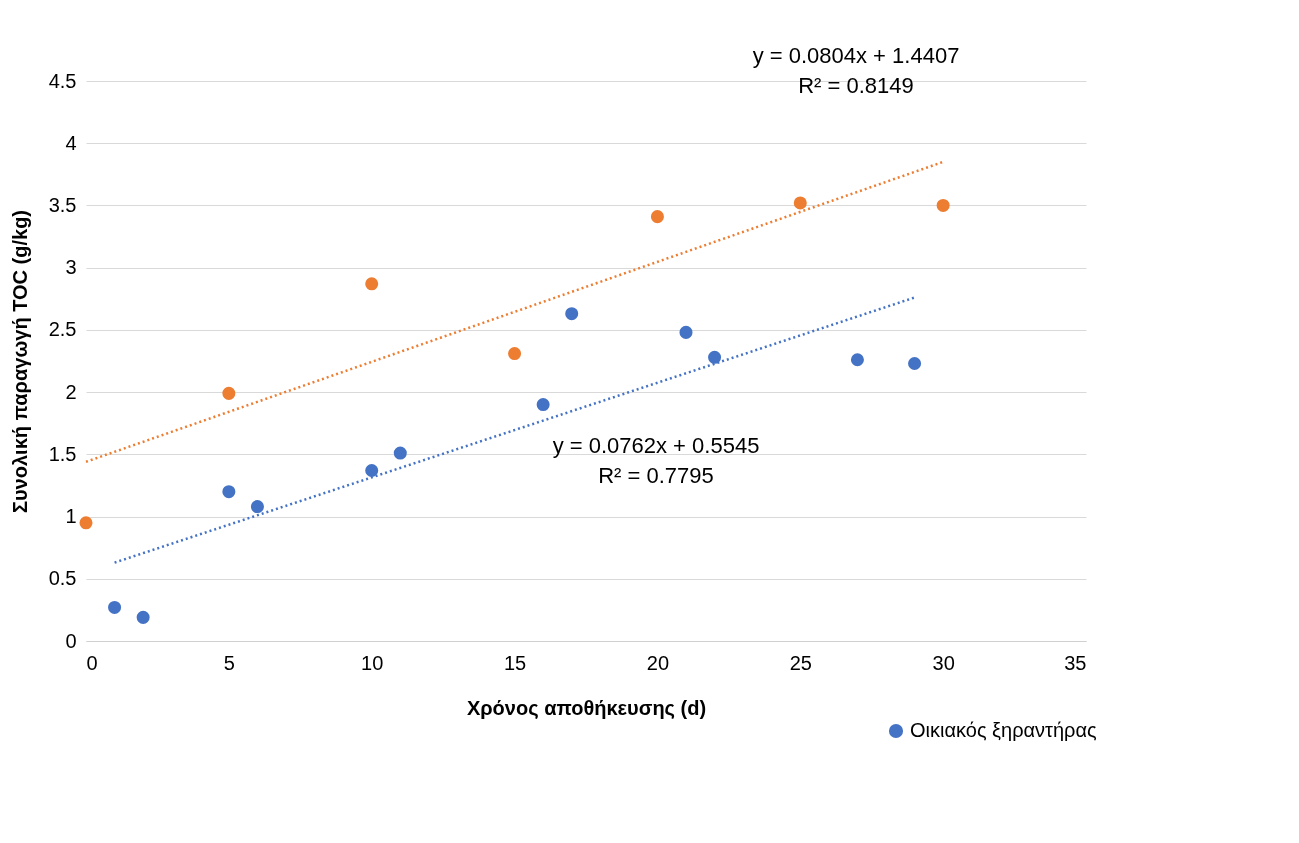  I want to click on y-tick-label: 2.5, so click(62, 329).